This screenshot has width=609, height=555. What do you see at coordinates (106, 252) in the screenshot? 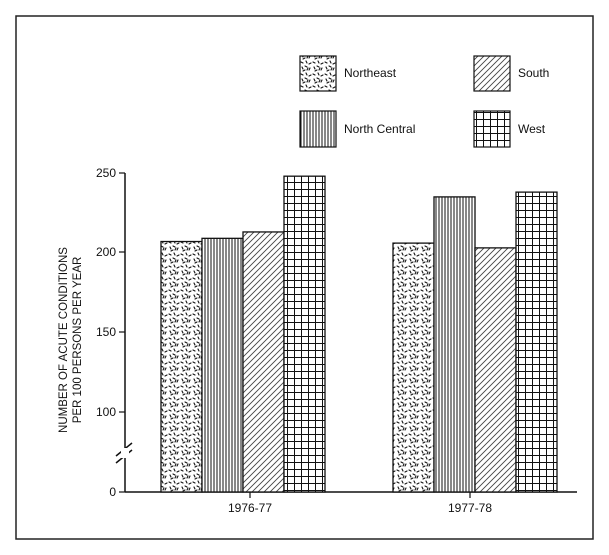
I see `y-tick-label: 200` at bounding box center [106, 252].